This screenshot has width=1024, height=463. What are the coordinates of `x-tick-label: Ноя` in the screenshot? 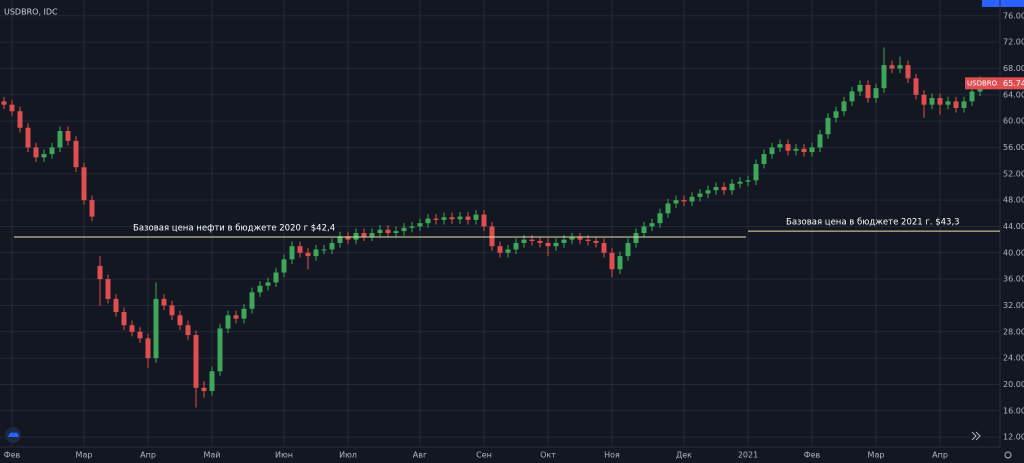 It's located at (612, 455).